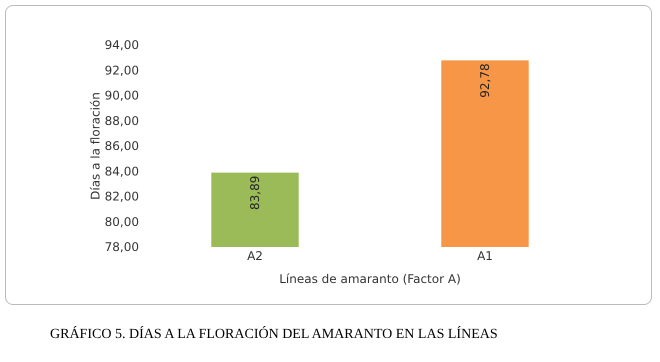  Describe the element at coordinates (121, 45) in the screenshot. I see `y-tick-label: 94,00` at that location.